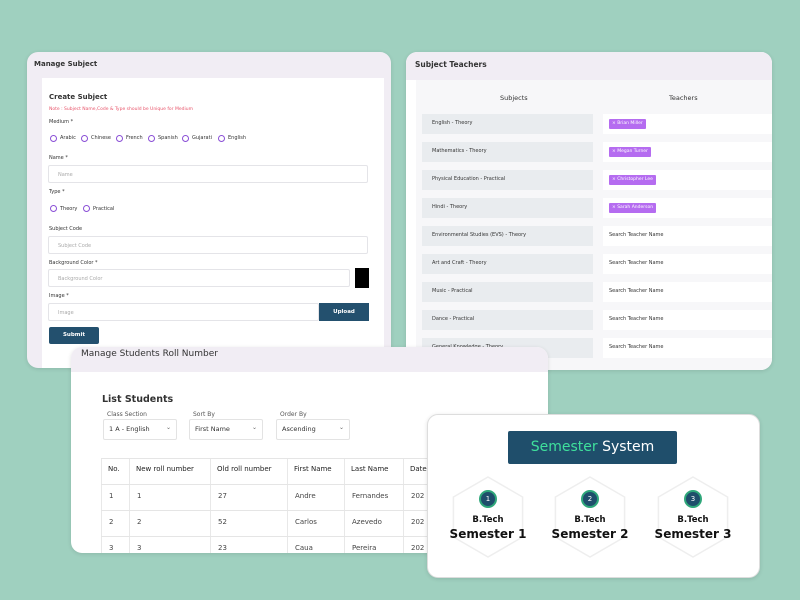 The width and height of the screenshot is (800, 600). Describe the element at coordinates (306, 522) in the screenshot. I see `cell: Carlos` at that location.